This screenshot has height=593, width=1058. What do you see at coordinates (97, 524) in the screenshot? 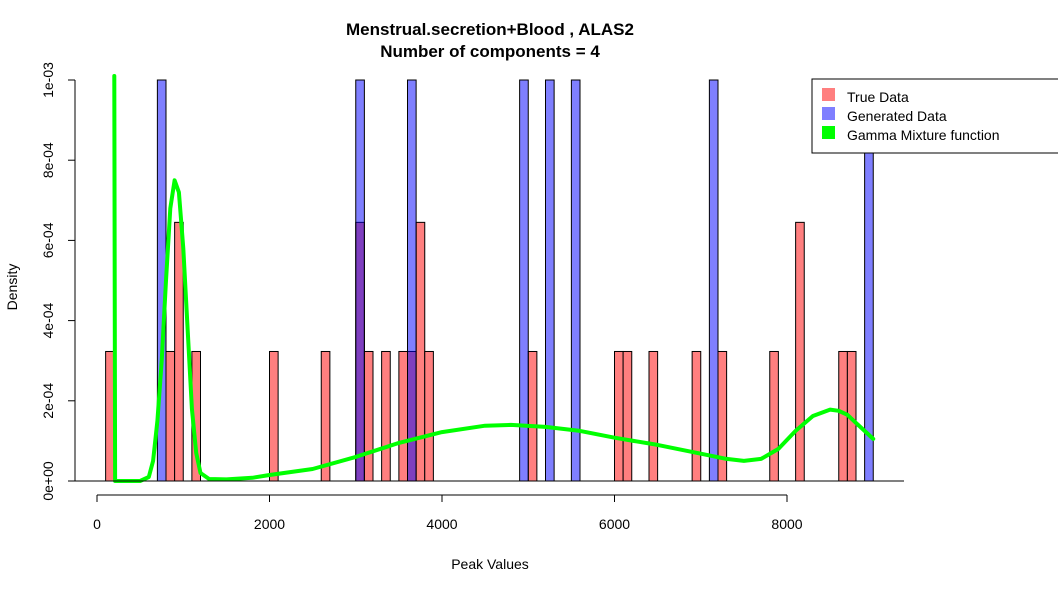
I see `x-tick-label-0: 0` at bounding box center [97, 524].